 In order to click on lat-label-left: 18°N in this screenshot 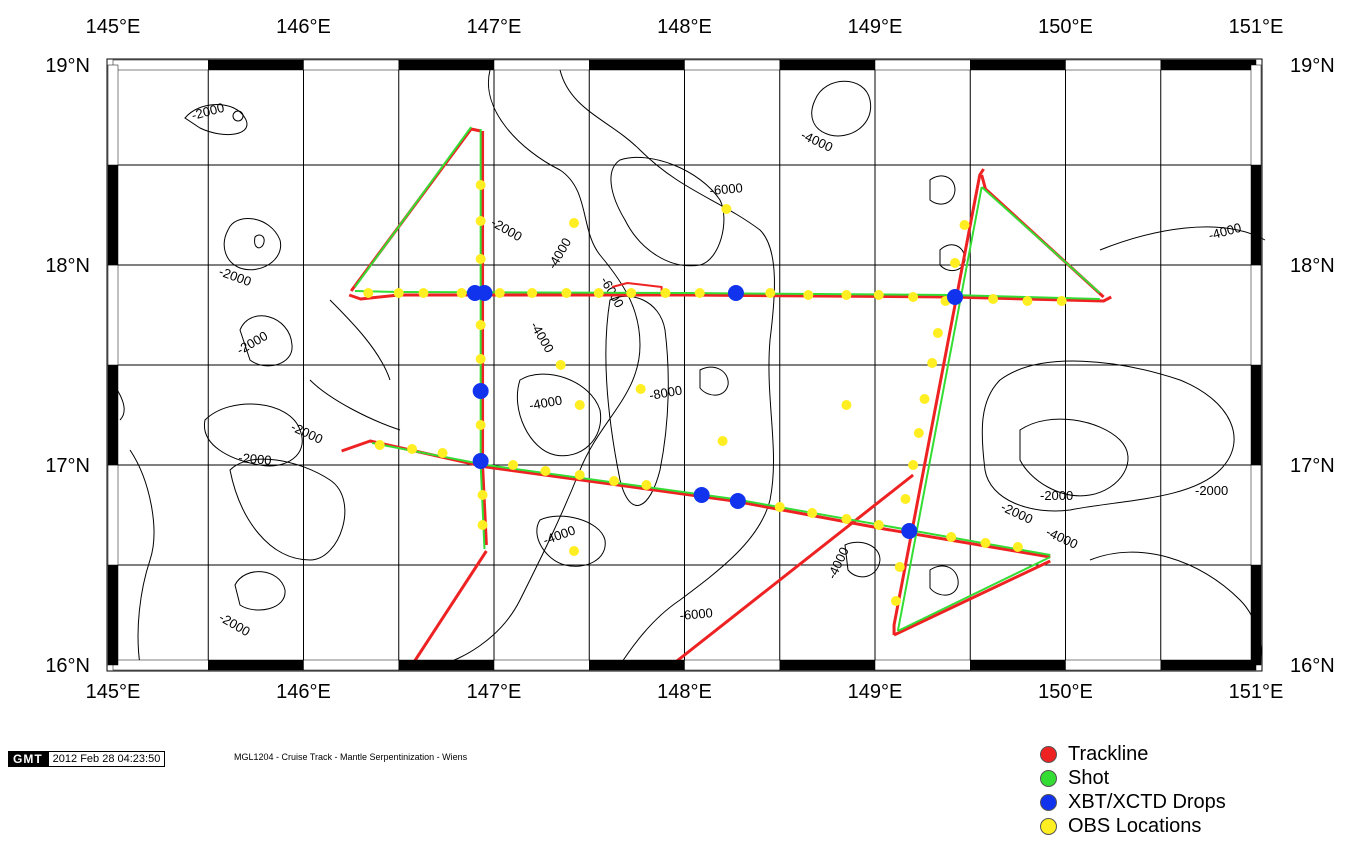, I will do `click(67, 266)`.